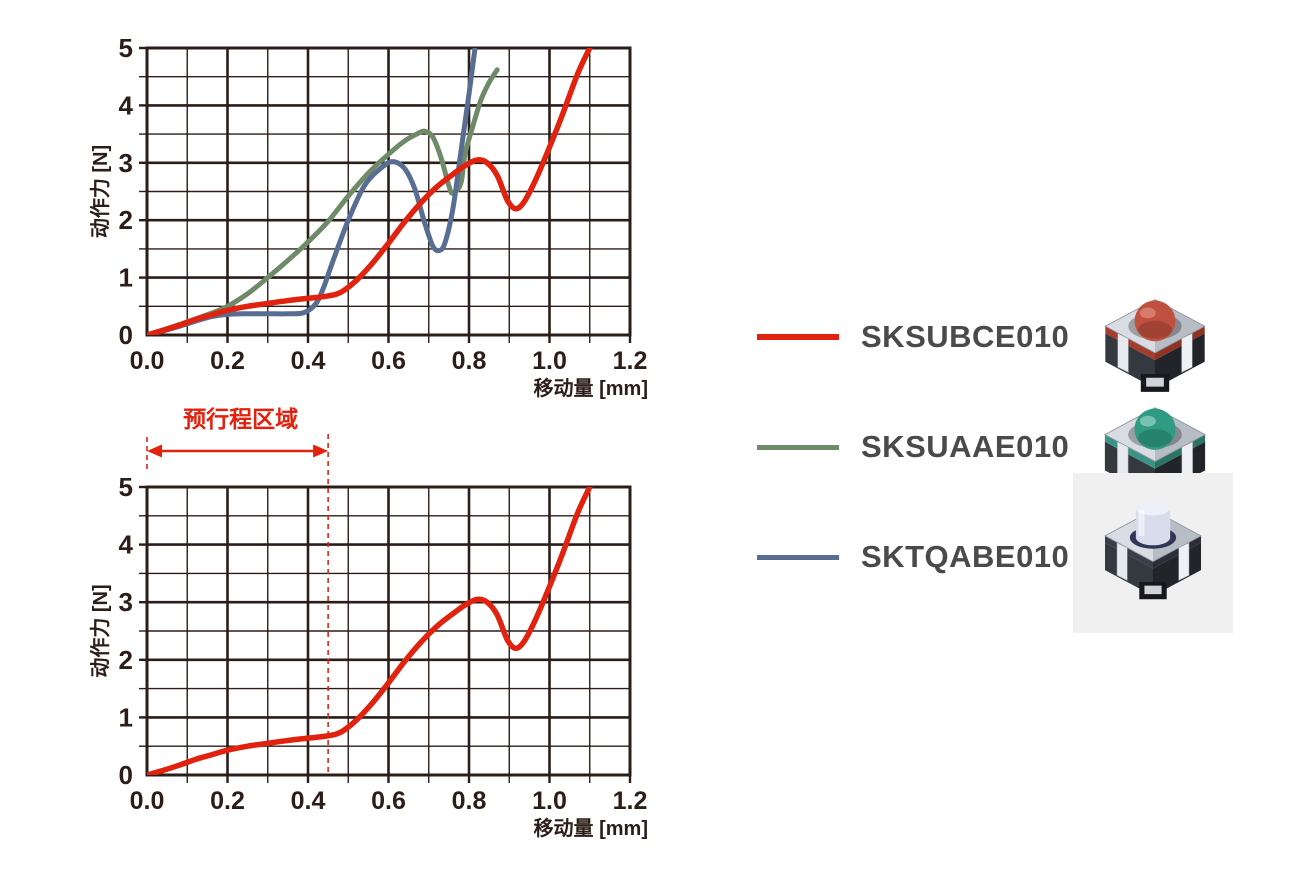  I want to click on legend-item-sksubce010: SKSUBCE010, so click(913, 337).